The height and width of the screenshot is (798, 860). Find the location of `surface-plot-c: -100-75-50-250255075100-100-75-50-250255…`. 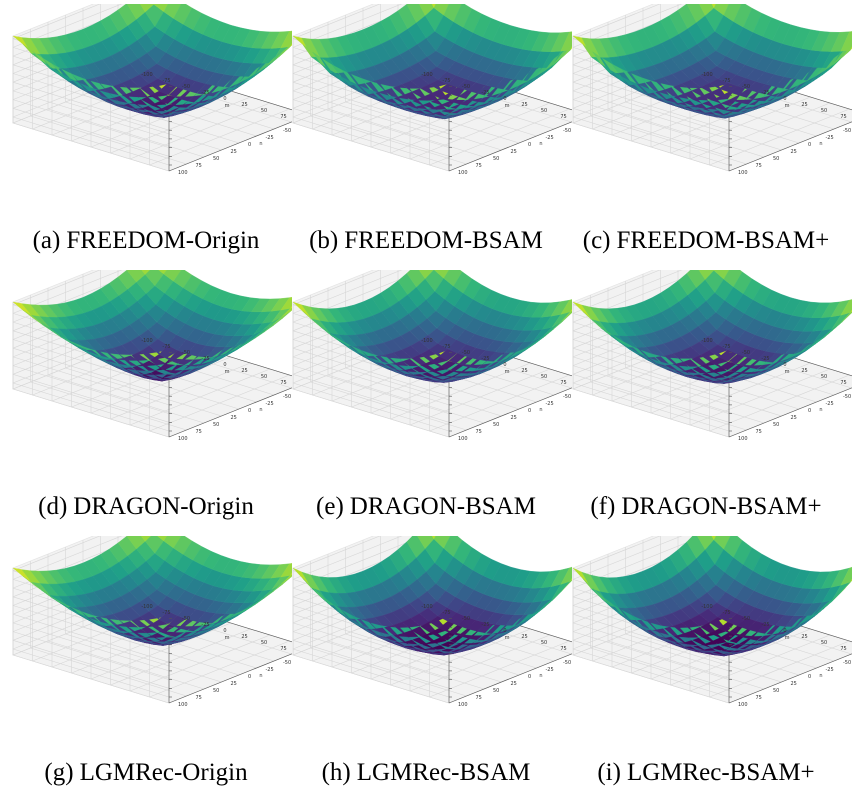

surface-plot-c: -100-75-50-250255075100-100-75-50-250255… is located at coordinates (712, 90).